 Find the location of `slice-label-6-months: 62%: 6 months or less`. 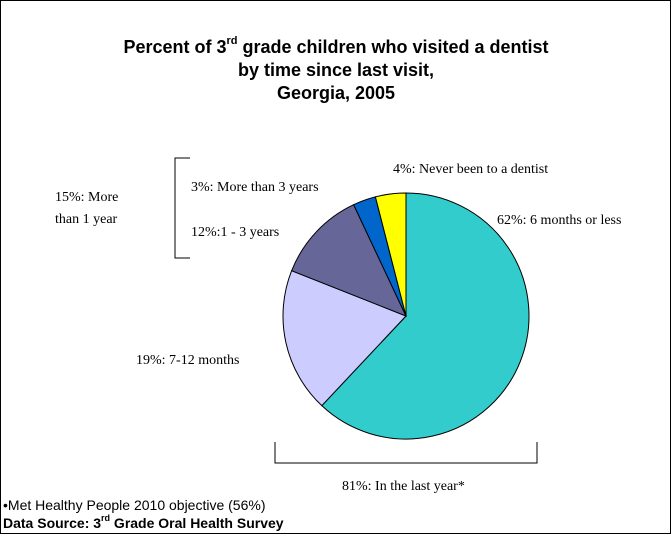

slice-label-6-months: 62%: 6 months or less is located at coordinates (559, 220).